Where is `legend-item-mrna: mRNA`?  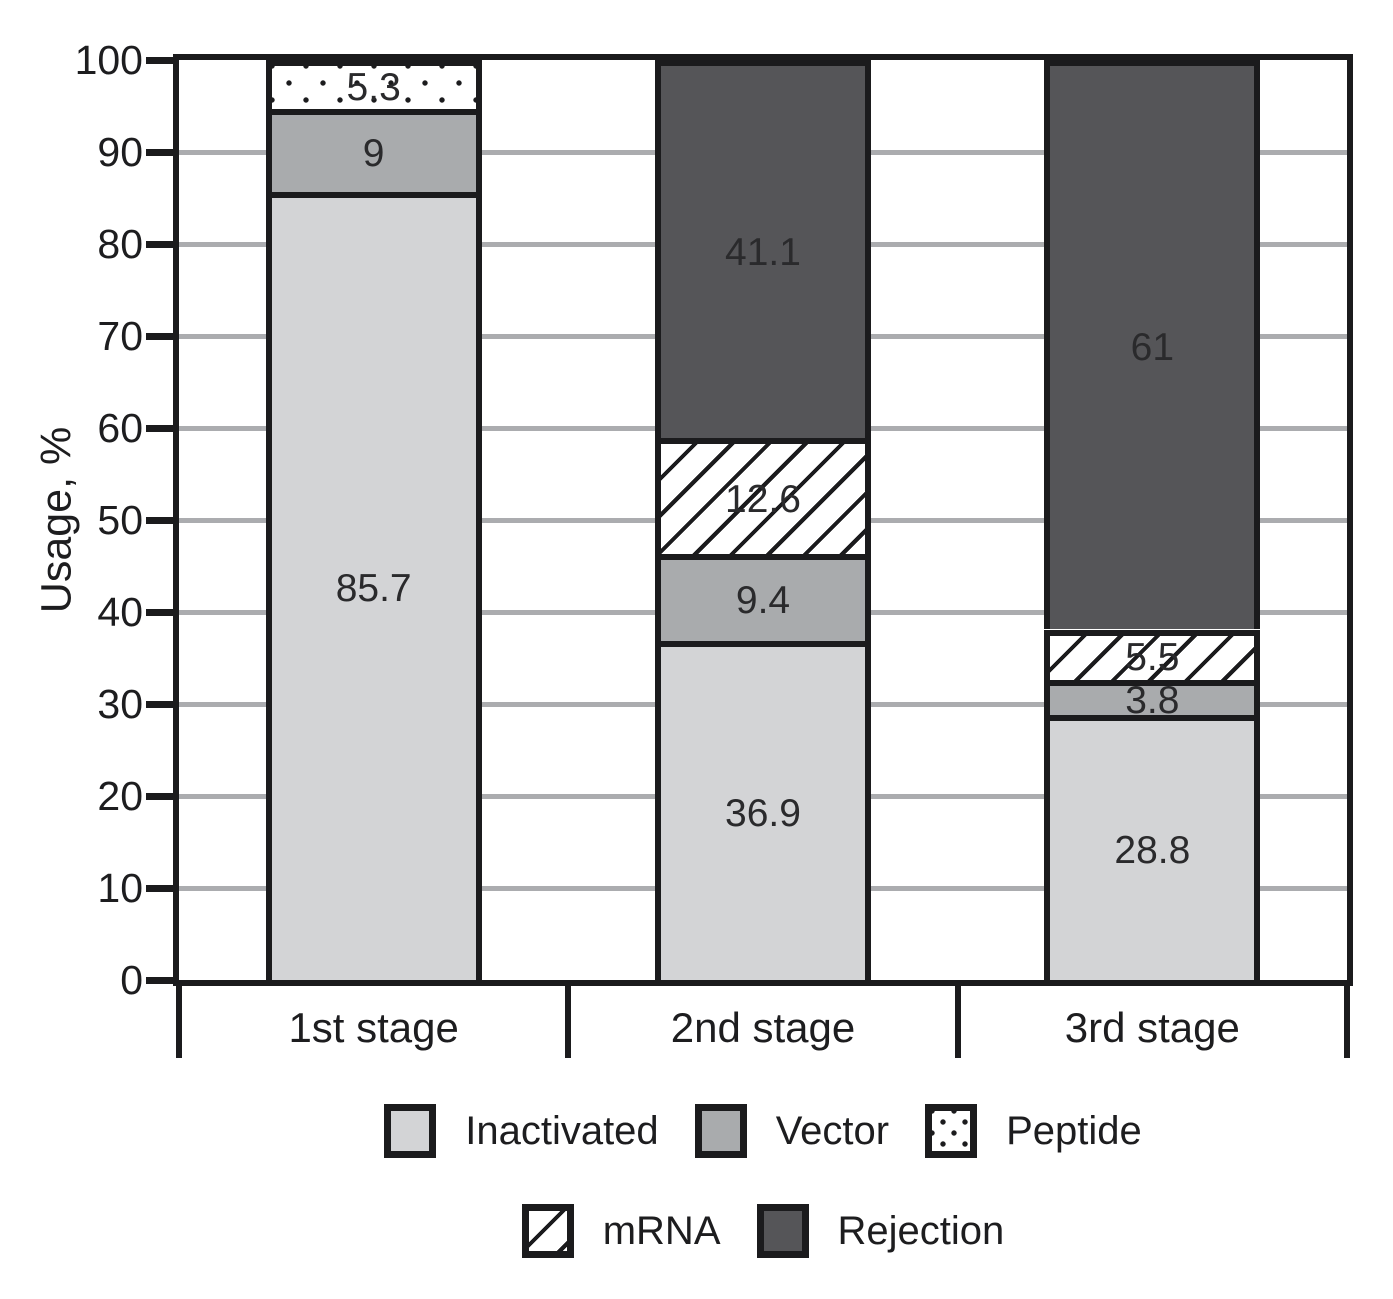 legend-item-mrna: mRNA is located at coordinates (621, 1231).